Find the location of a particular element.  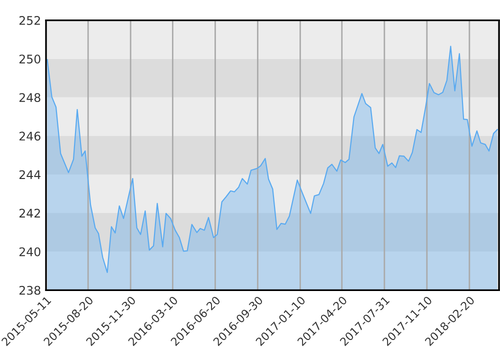

y-tick-label: 246 is located at coordinates (29, 136).